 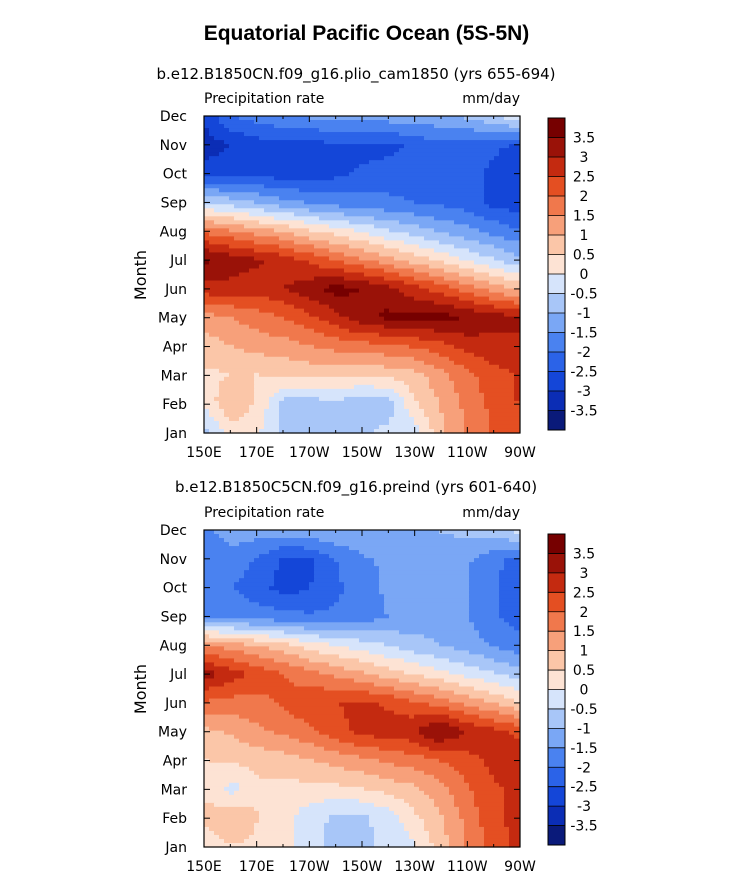 What do you see at coordinates (140, 689) in the screenshot?
I see `y-axis-title: Month` at bounding box center [140, 689].